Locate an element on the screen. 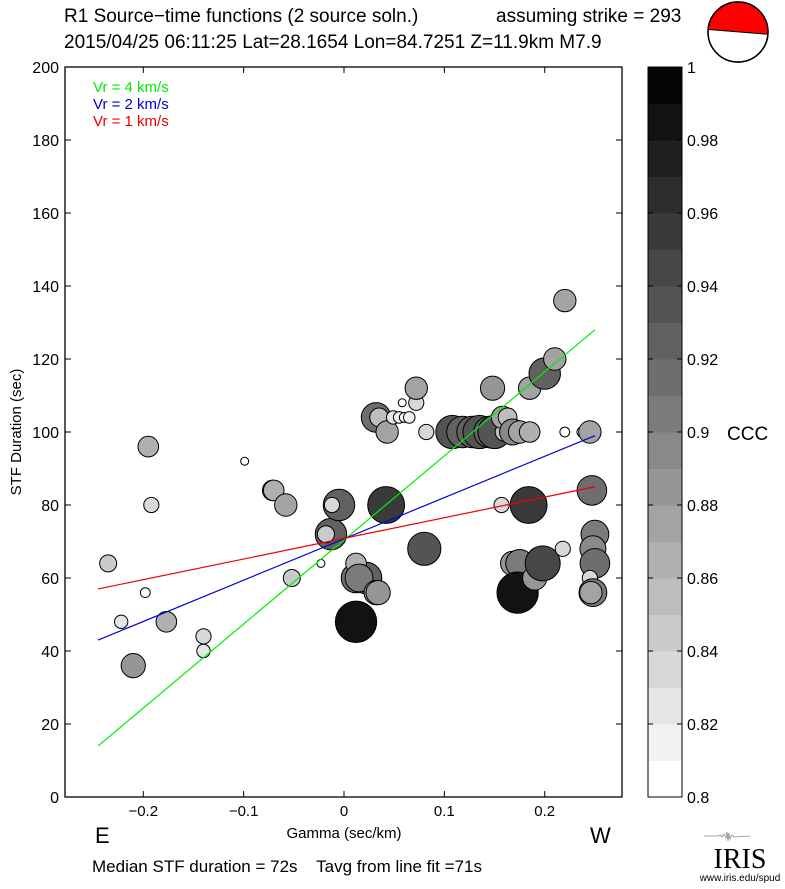  y-tick-label: 100 is located at coordinates (45, 433).